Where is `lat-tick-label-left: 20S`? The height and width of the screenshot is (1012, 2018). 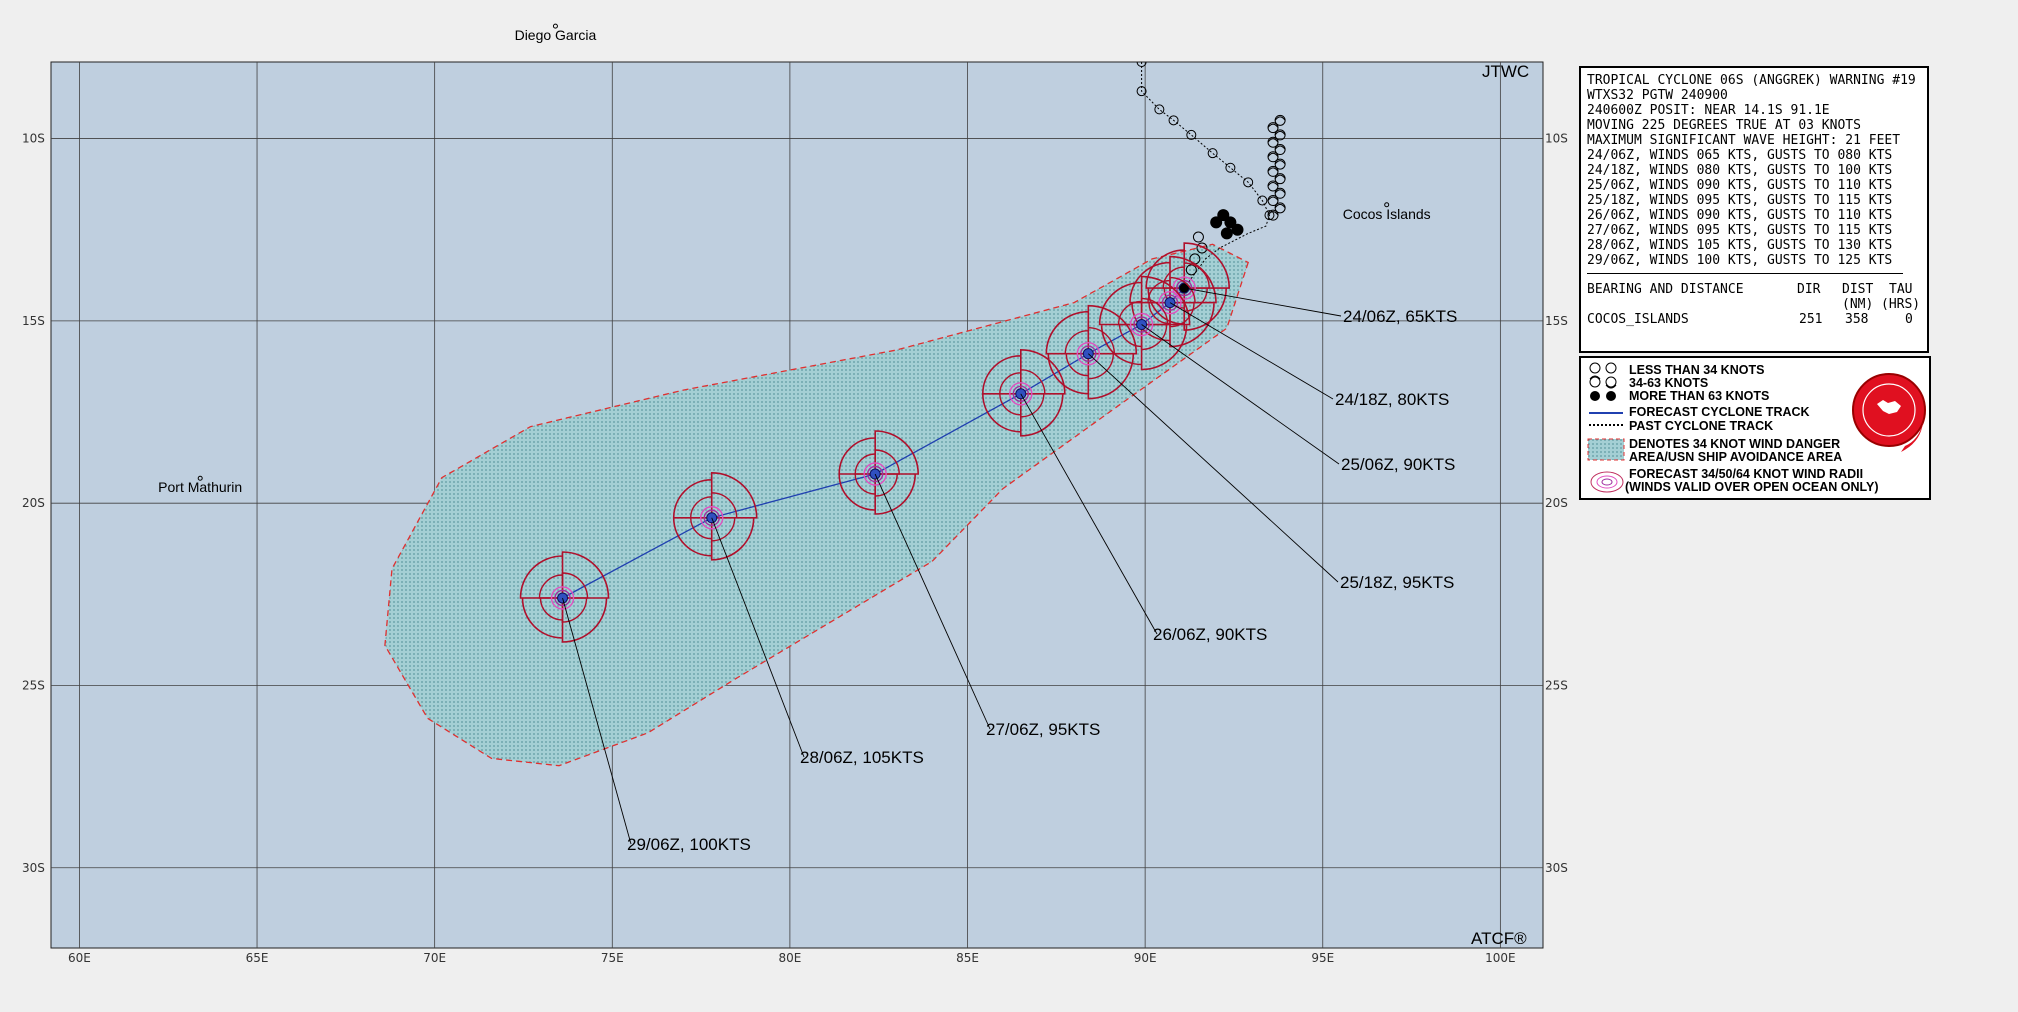
lat-tick-label-left: 20S is located at coordinates (33, 503).